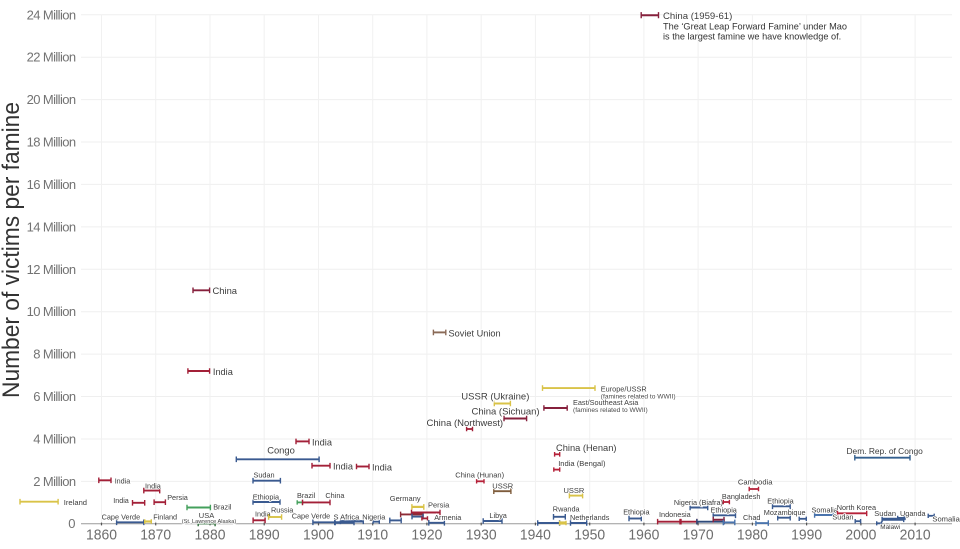 The image size is (960, 549). I want to click on svg-text: Dem. Rep. of Congo, so click(885, 451).